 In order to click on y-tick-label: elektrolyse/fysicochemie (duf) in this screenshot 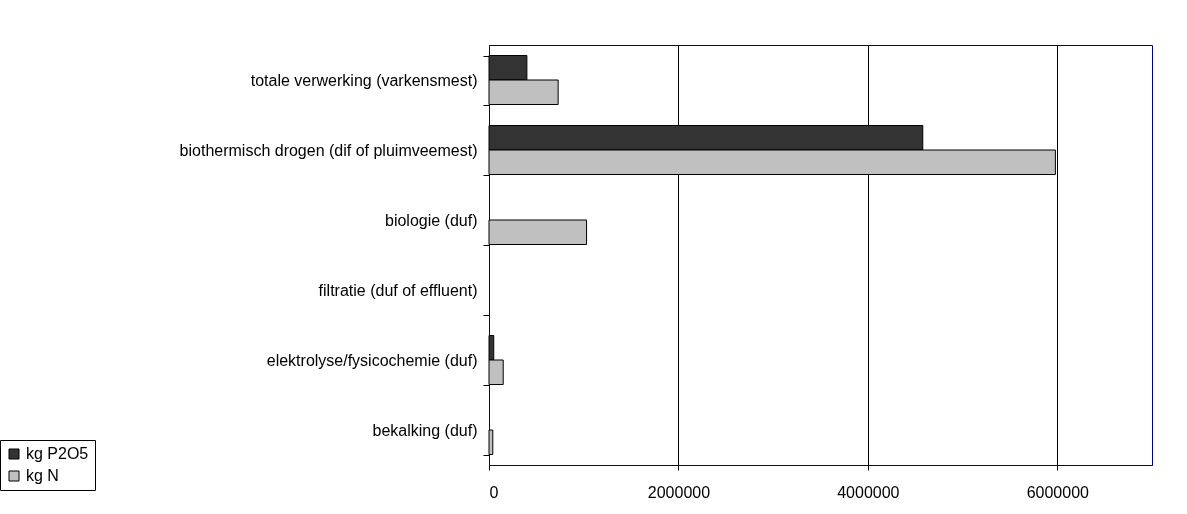, I will do `click(372, 360)`.